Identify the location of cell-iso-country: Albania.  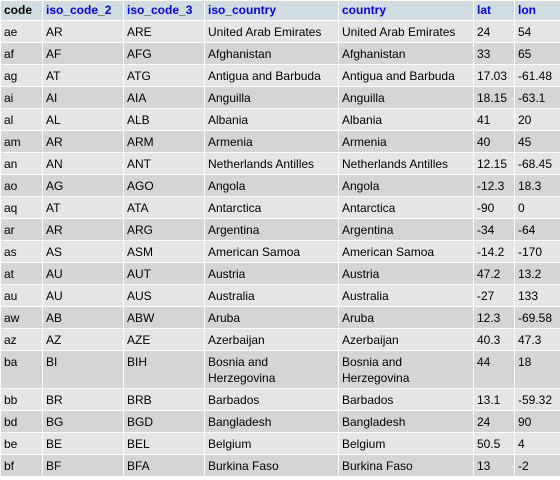
(228, 120).